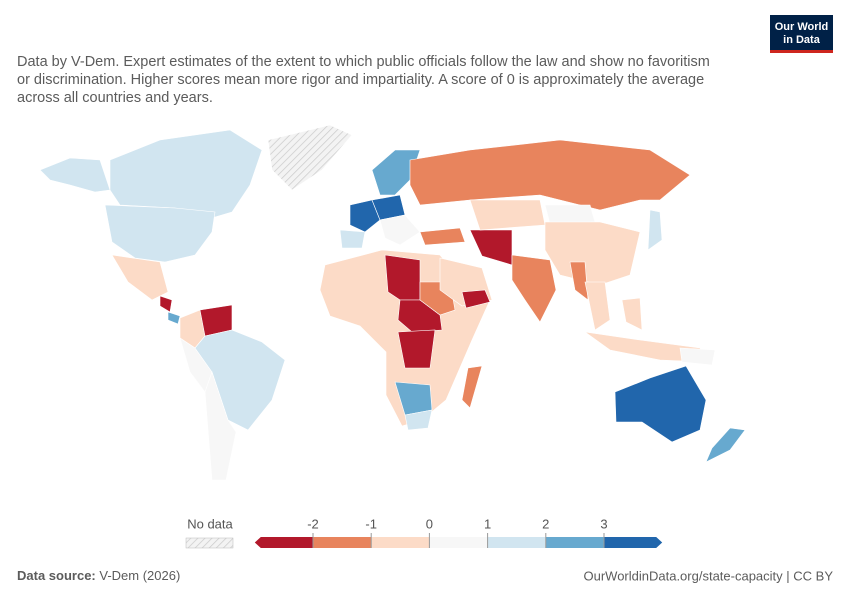  What do you see at coordinates (487, 523) in the screenshot?
I see `legend-tick-label: 1` at bounding box center [487, 523].